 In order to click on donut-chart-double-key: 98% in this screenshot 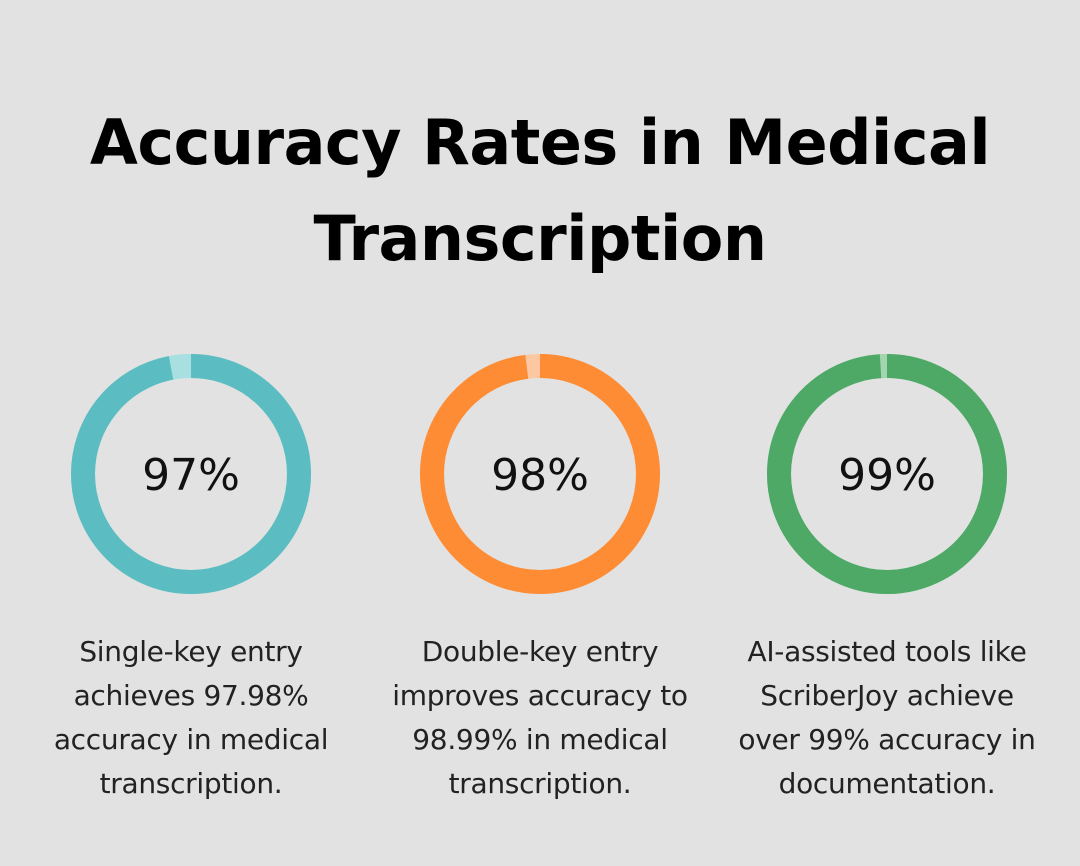, I will do `click(540, 474)`.